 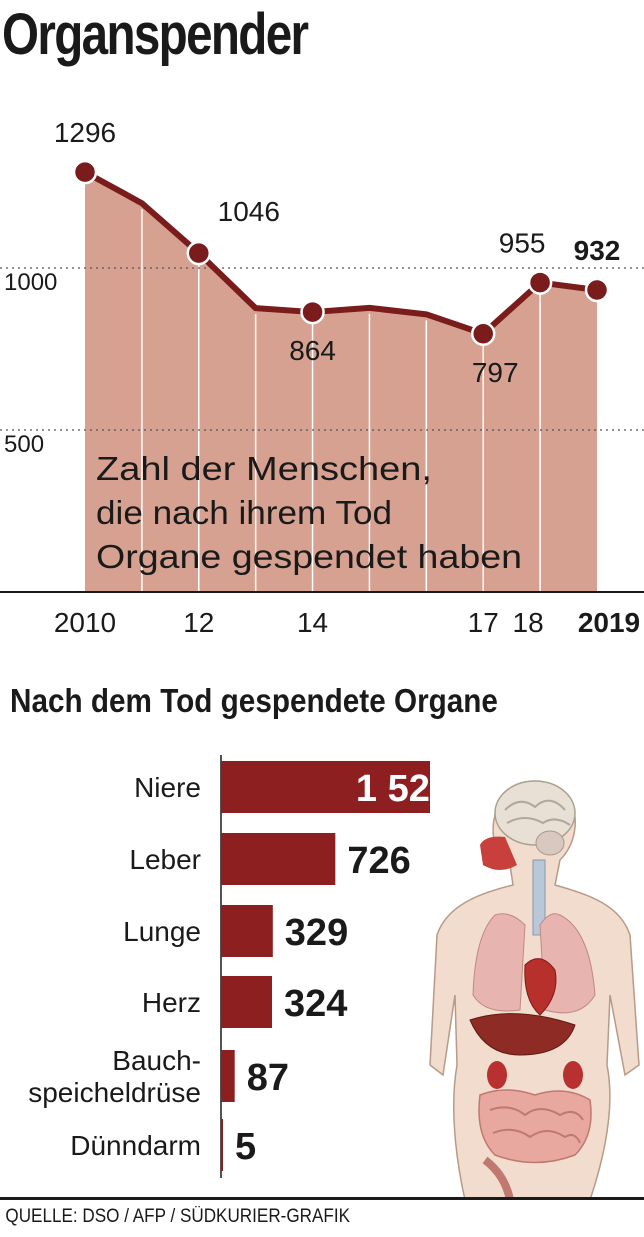 What do you see at coordinates (393, 789) in the screenshot?
I see `value-label: 1 524` at bounding box center [393, 789].